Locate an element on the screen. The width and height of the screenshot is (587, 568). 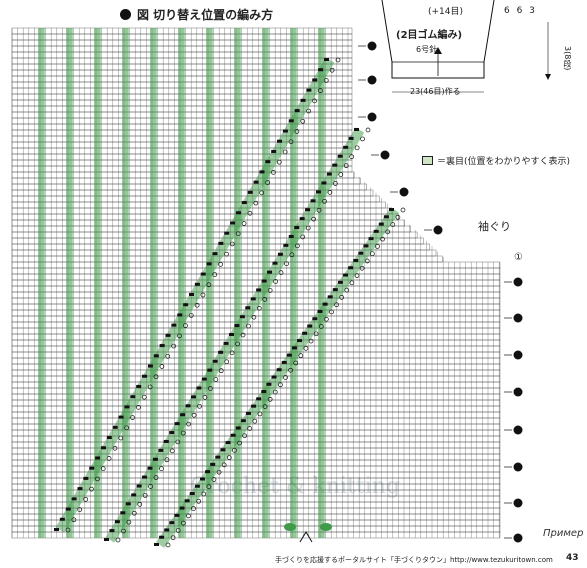
inset-outline is located at coordinates (438, 39).